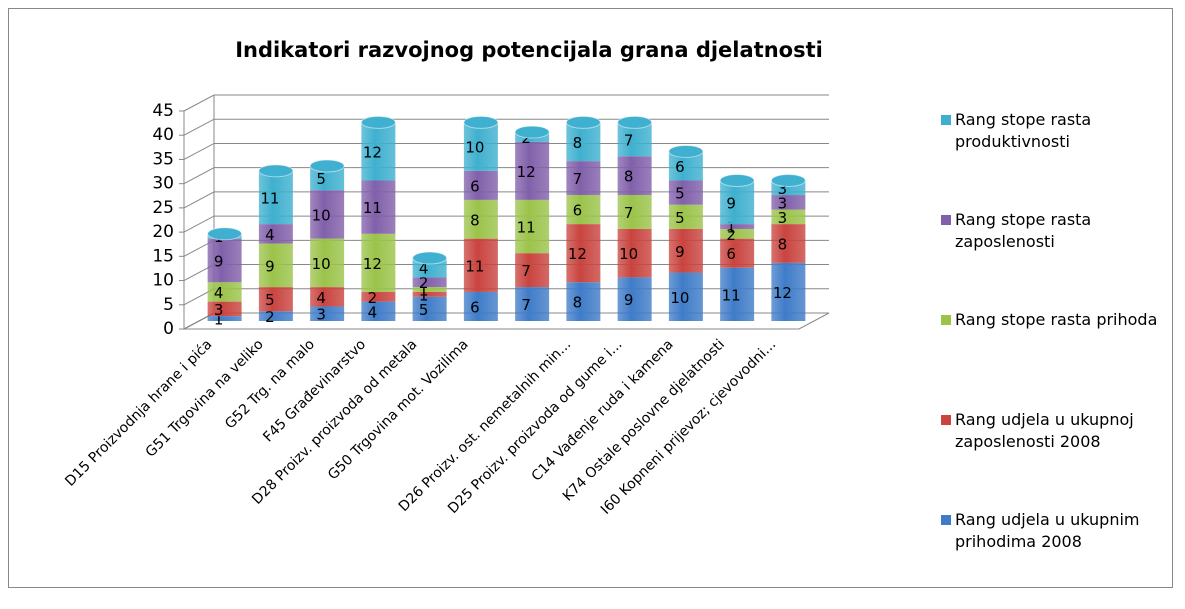 The height and width of the screenshot is (609, 1185). Describe the element at coordinates (1056, 359) in the screenshot. I see `legend-item: Rang stope rasta prihoda` at that location.